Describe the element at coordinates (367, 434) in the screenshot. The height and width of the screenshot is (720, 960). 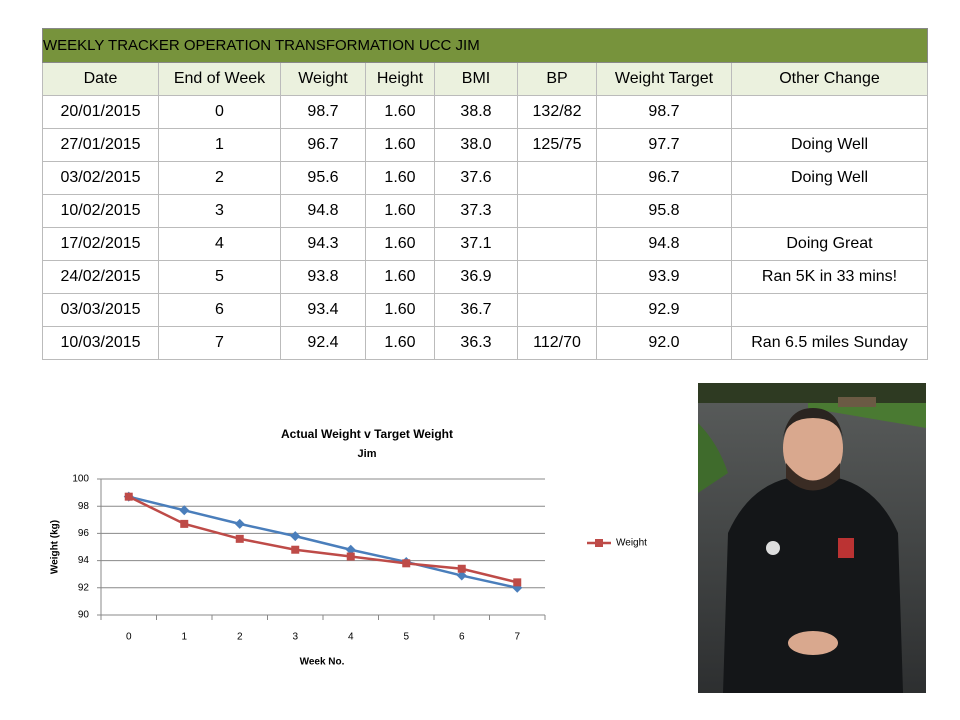
I see `chart-title: Actual Weight v Target Weight` at that location.